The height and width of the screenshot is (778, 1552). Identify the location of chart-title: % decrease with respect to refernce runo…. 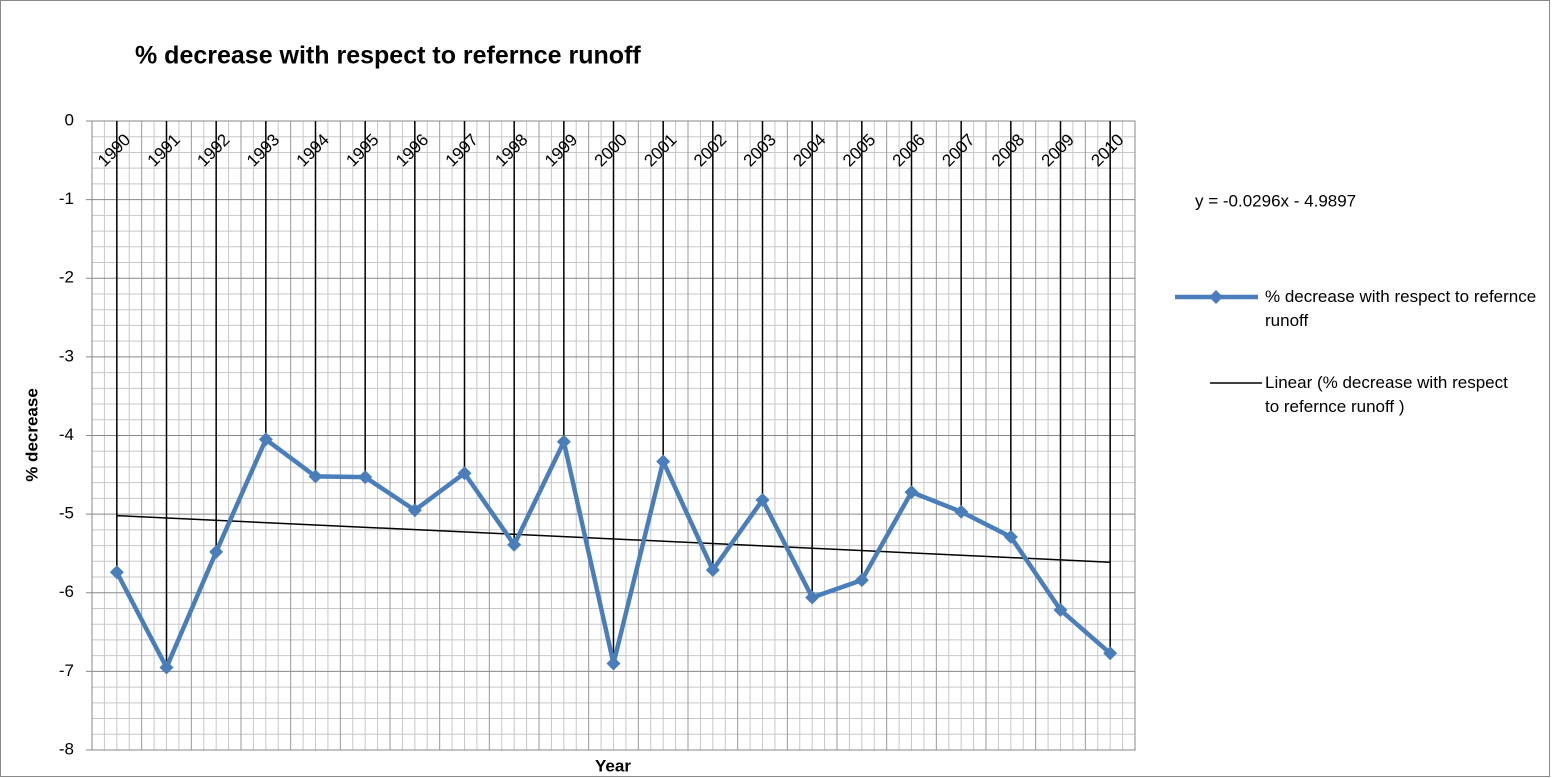
(388, 56).